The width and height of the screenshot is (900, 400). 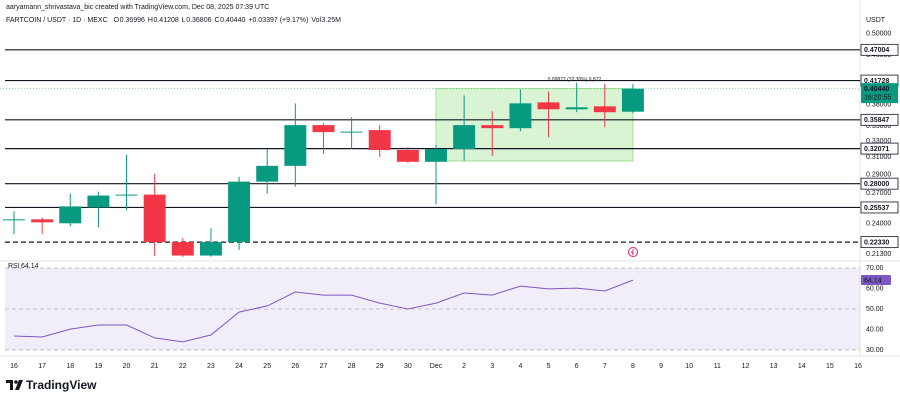 What do you see at coordinates (14, 266) in the screenshot?
I see `rsi-title: RSI` at bounding box center [14, 266].